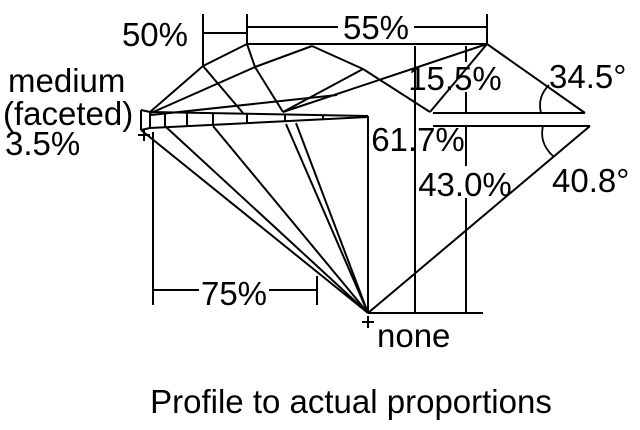 The height and width of the screenshot is (430, 640). Describe the element at coordinates (319, 79) in the screenshot. I see `crown-facets` at that location.